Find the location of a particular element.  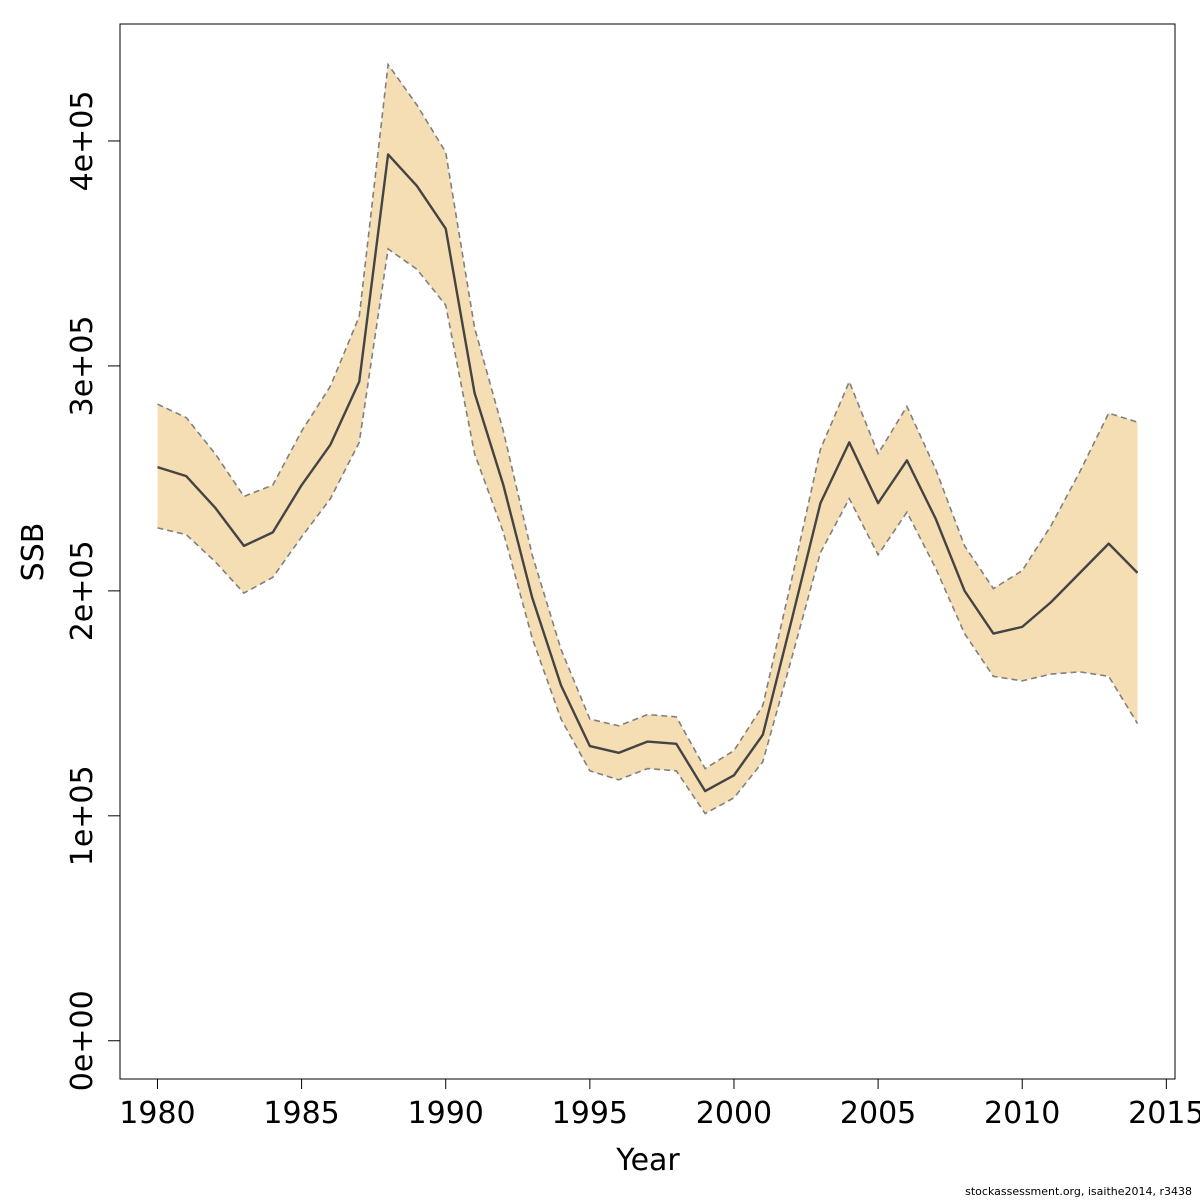

x-axis: 1980 1985 1990 1995 2000 2005 2010 2015 is located at coordinates (659, 1104).